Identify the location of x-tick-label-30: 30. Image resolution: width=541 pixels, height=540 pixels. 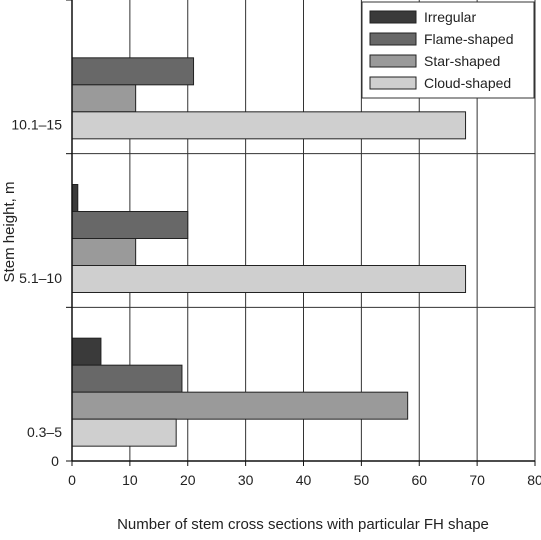
(246, 480).